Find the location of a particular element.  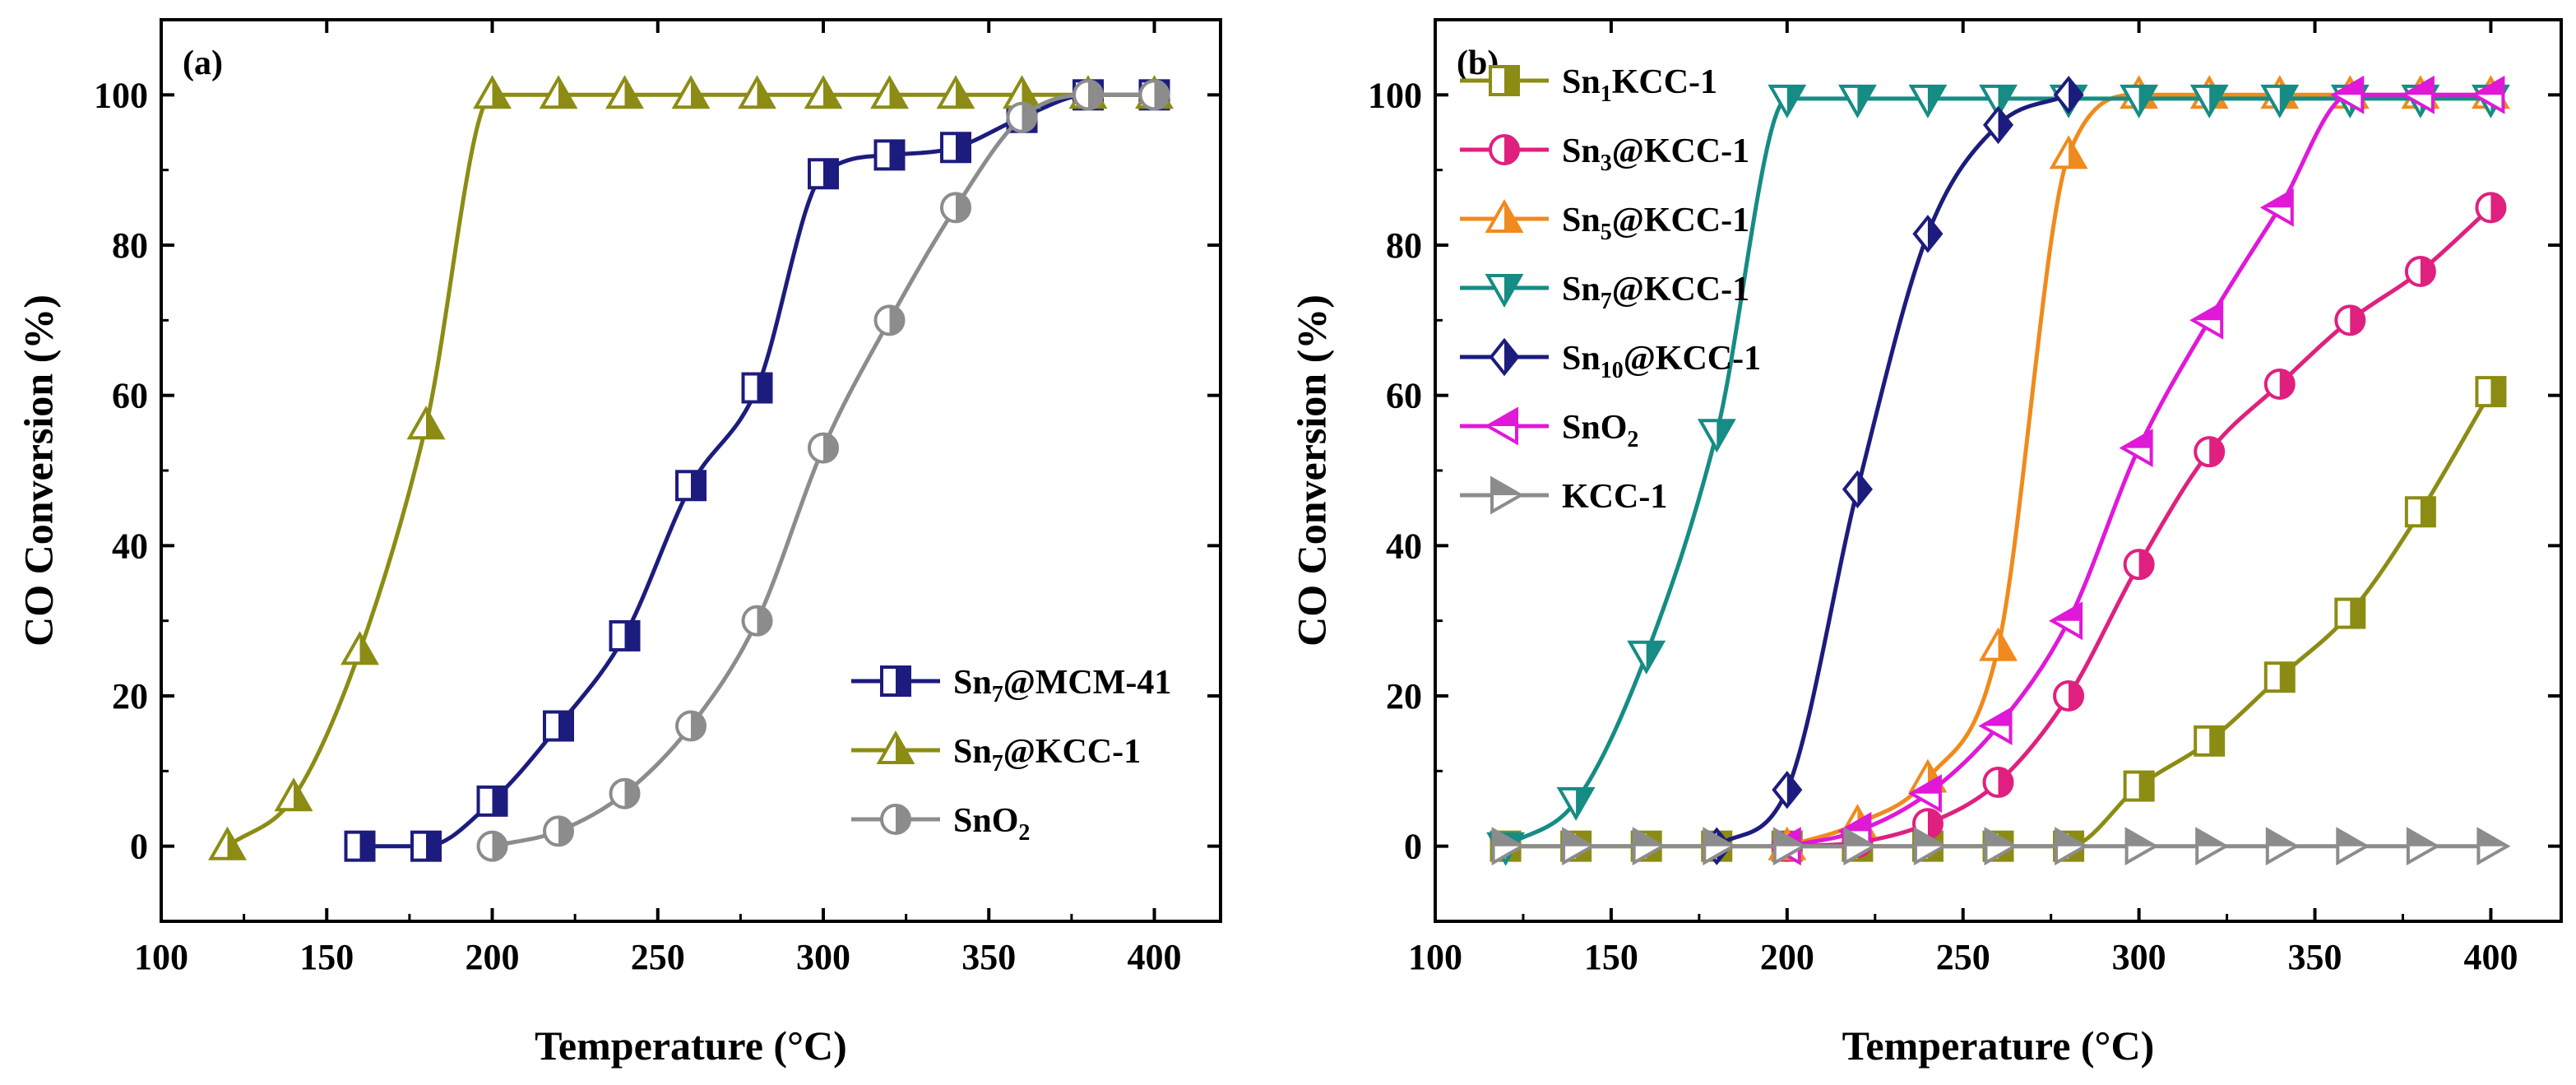

legend-label-rest: @MCM-41 is located at coordinates (1087, 683).